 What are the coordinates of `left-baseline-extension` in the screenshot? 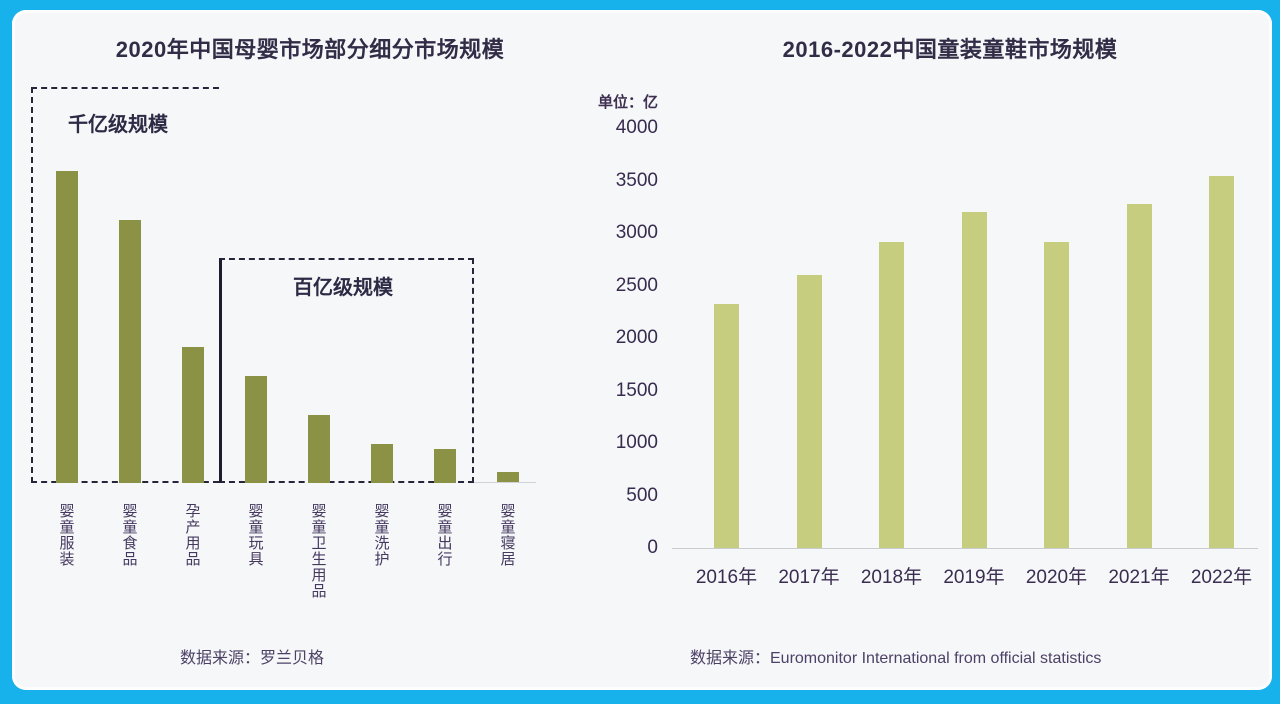 It's located at (505, 482).